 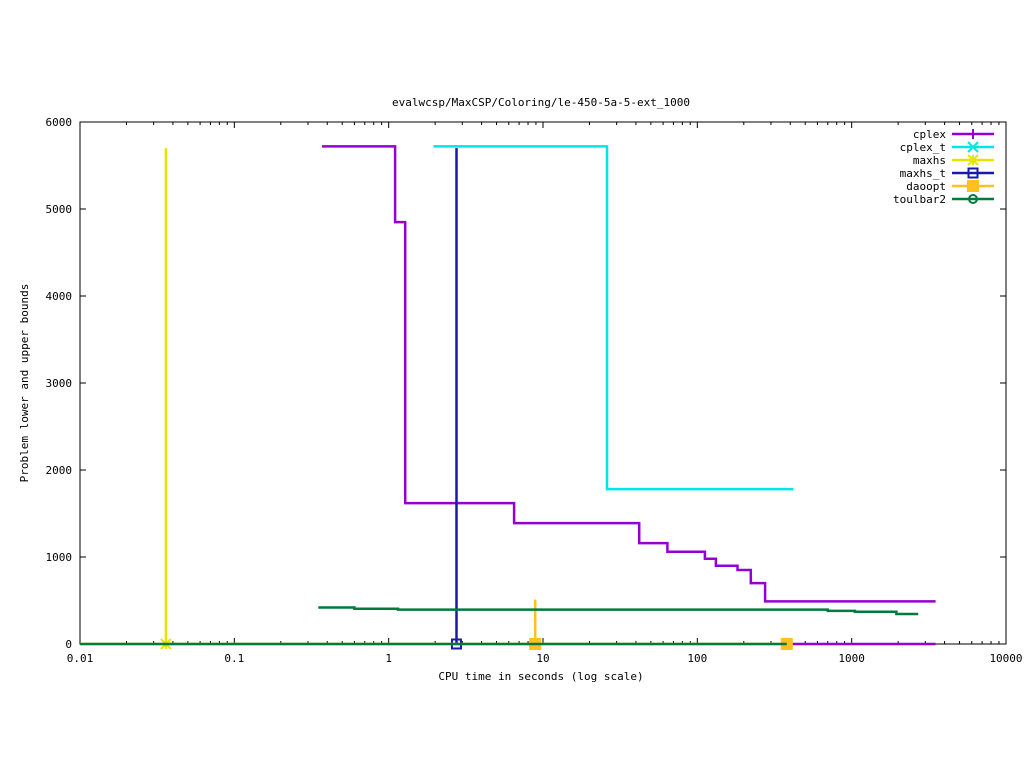 I want to click on x-tick-label: 10000, so click(x=1005, y=658).